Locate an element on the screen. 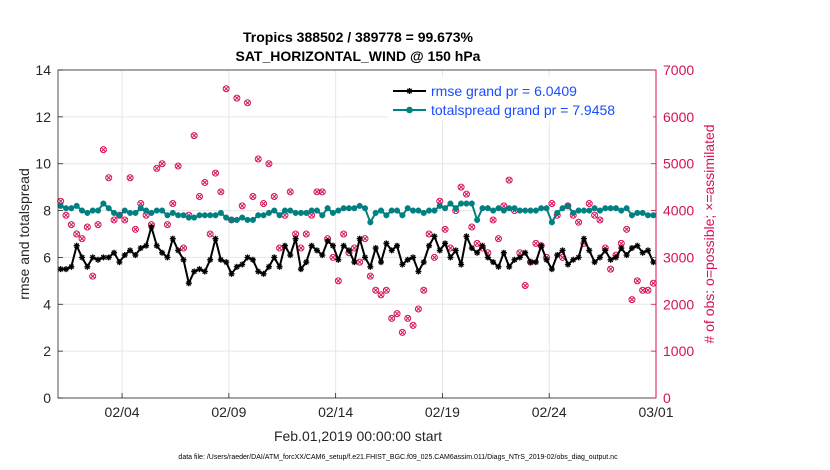 The width and height of the screenshot is (830, 470). y-right-tick-label: 2000 is located at coordinates (678, 304).